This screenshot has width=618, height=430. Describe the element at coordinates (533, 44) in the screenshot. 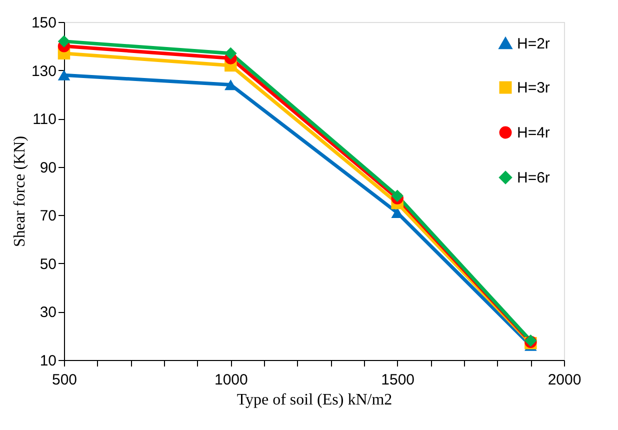

I see `legend-label: H=2r` at that location.